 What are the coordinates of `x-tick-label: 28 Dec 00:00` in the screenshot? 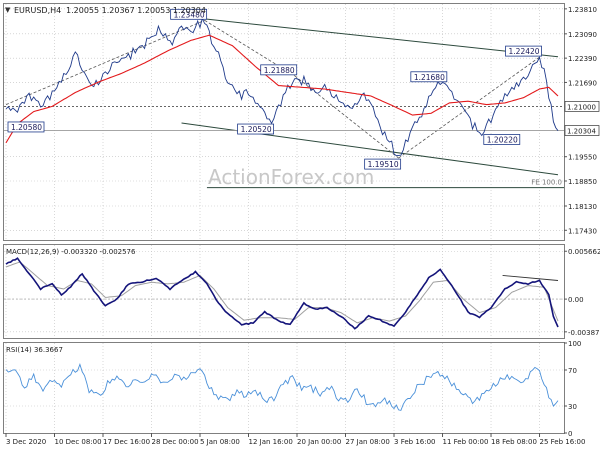 It's located at (175, 442).